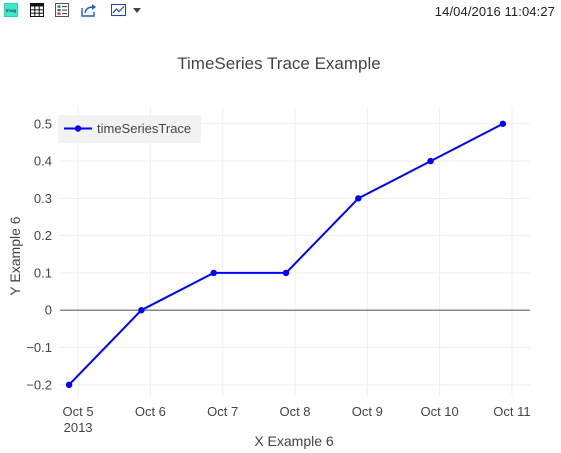  I want to click on y-tick-label: 0.5, so click(43, 123).